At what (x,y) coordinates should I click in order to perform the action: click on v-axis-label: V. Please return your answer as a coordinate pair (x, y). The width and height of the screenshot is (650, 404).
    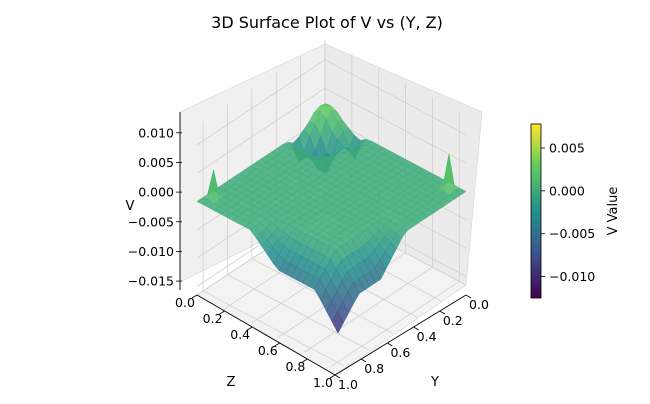
    Looking at the image, I should click on (130, 206).